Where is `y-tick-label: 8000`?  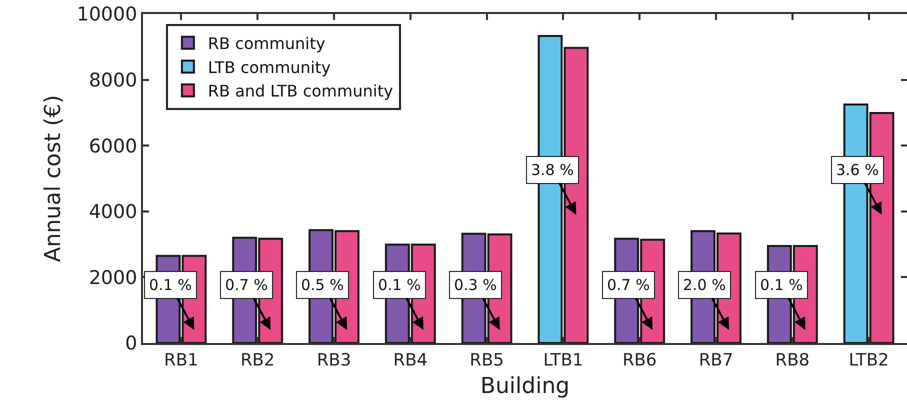 y-tick-label: 8000 is located at coordinates (113, 80).